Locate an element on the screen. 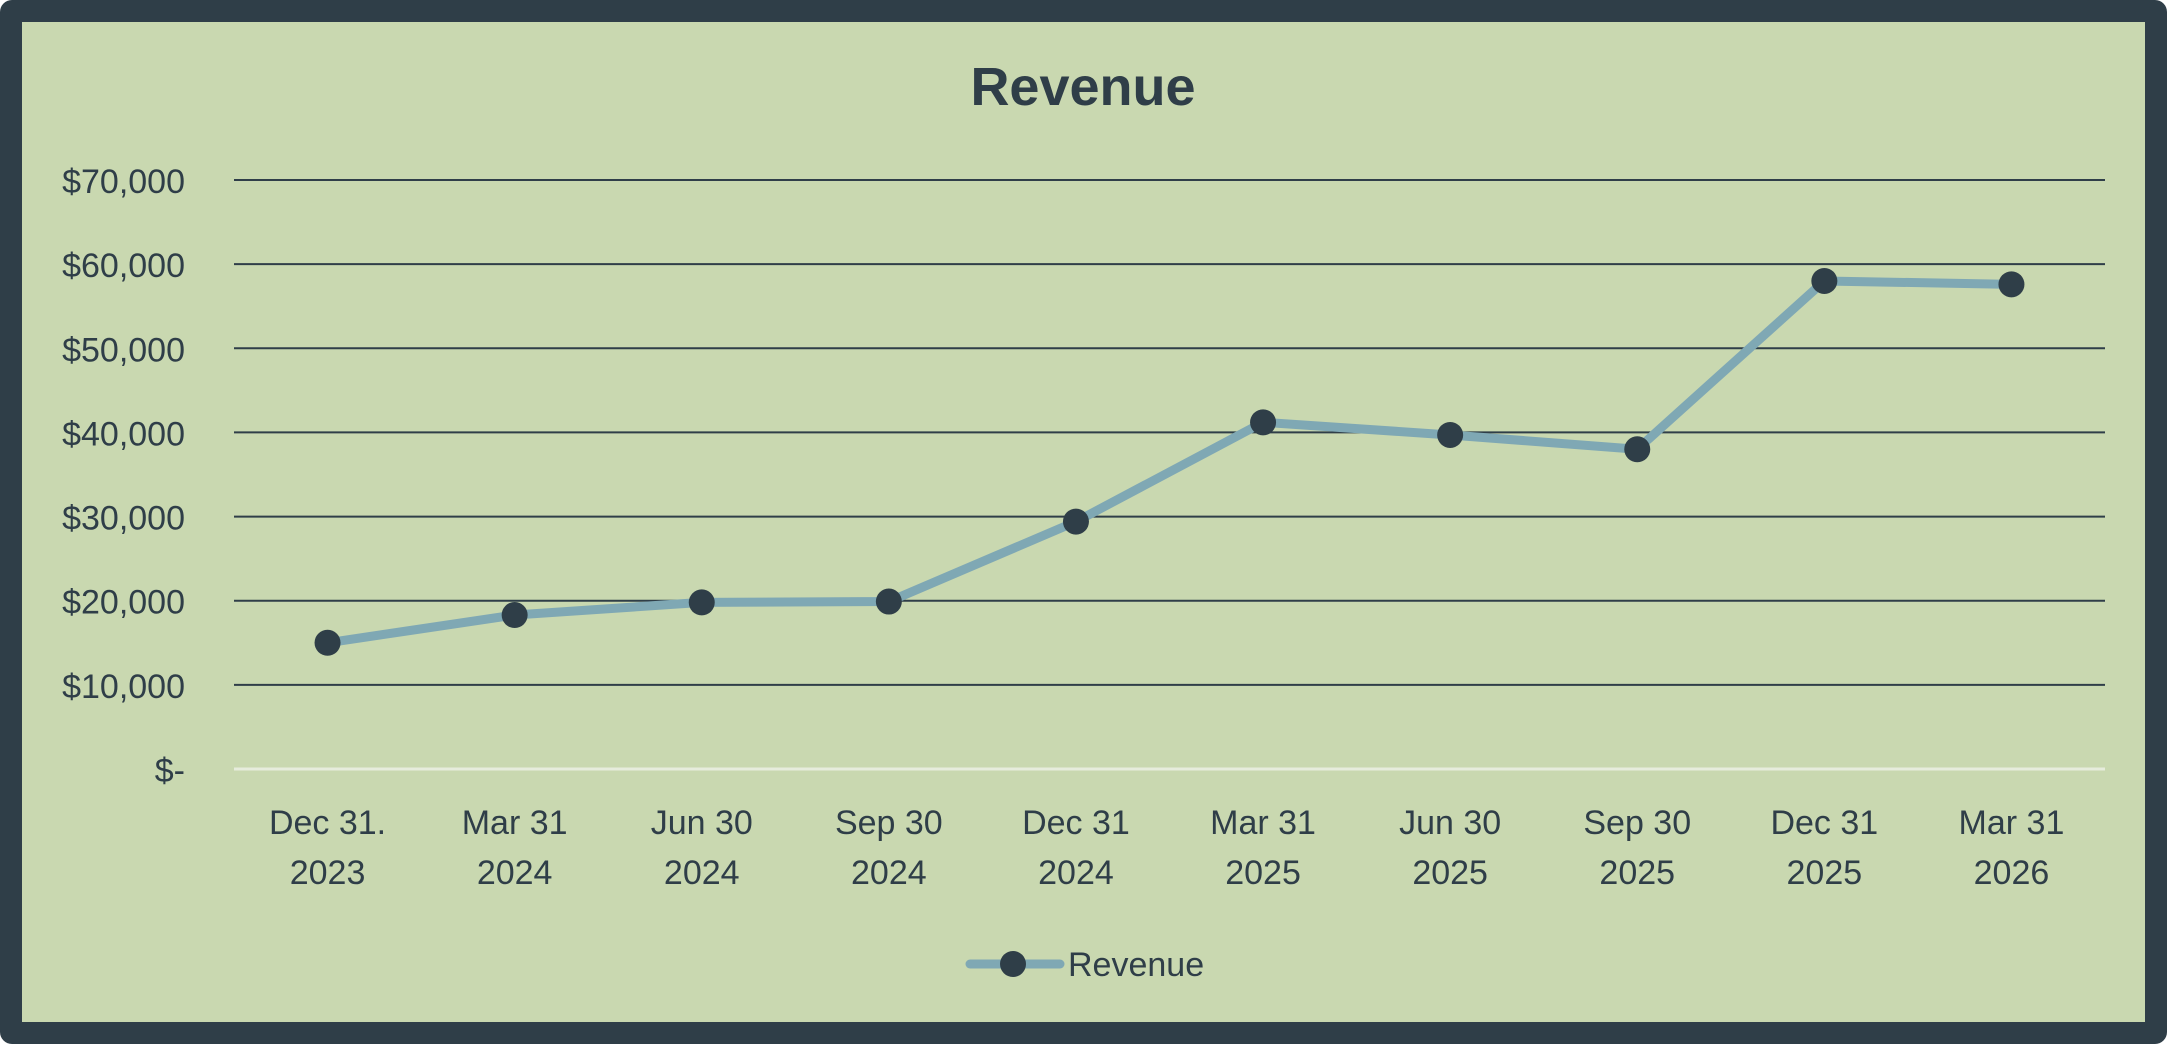 The image size is (2167, 1044). x-tick-label: 2023 is located at coordinates (328, 873).